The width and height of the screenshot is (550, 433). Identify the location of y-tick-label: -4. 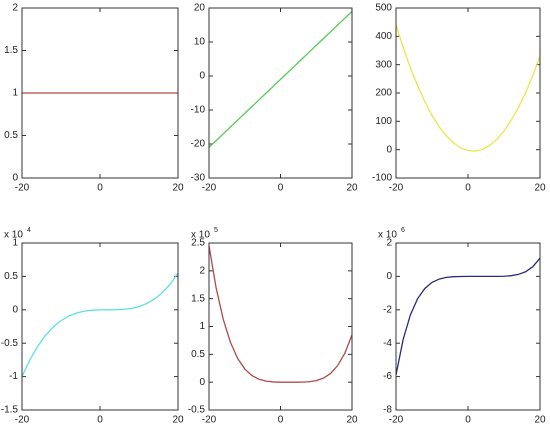
(387, 343).